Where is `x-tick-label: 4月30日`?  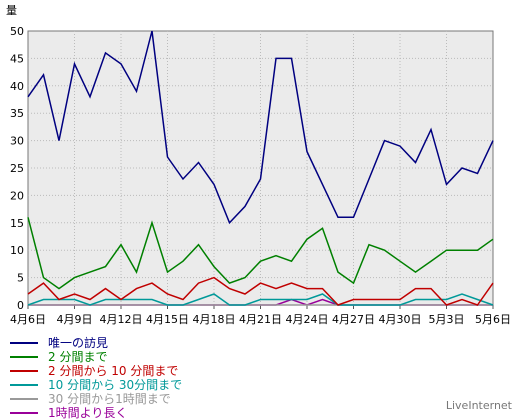 x-tick-label: 4月30日 is located at coordinates (400, 319).